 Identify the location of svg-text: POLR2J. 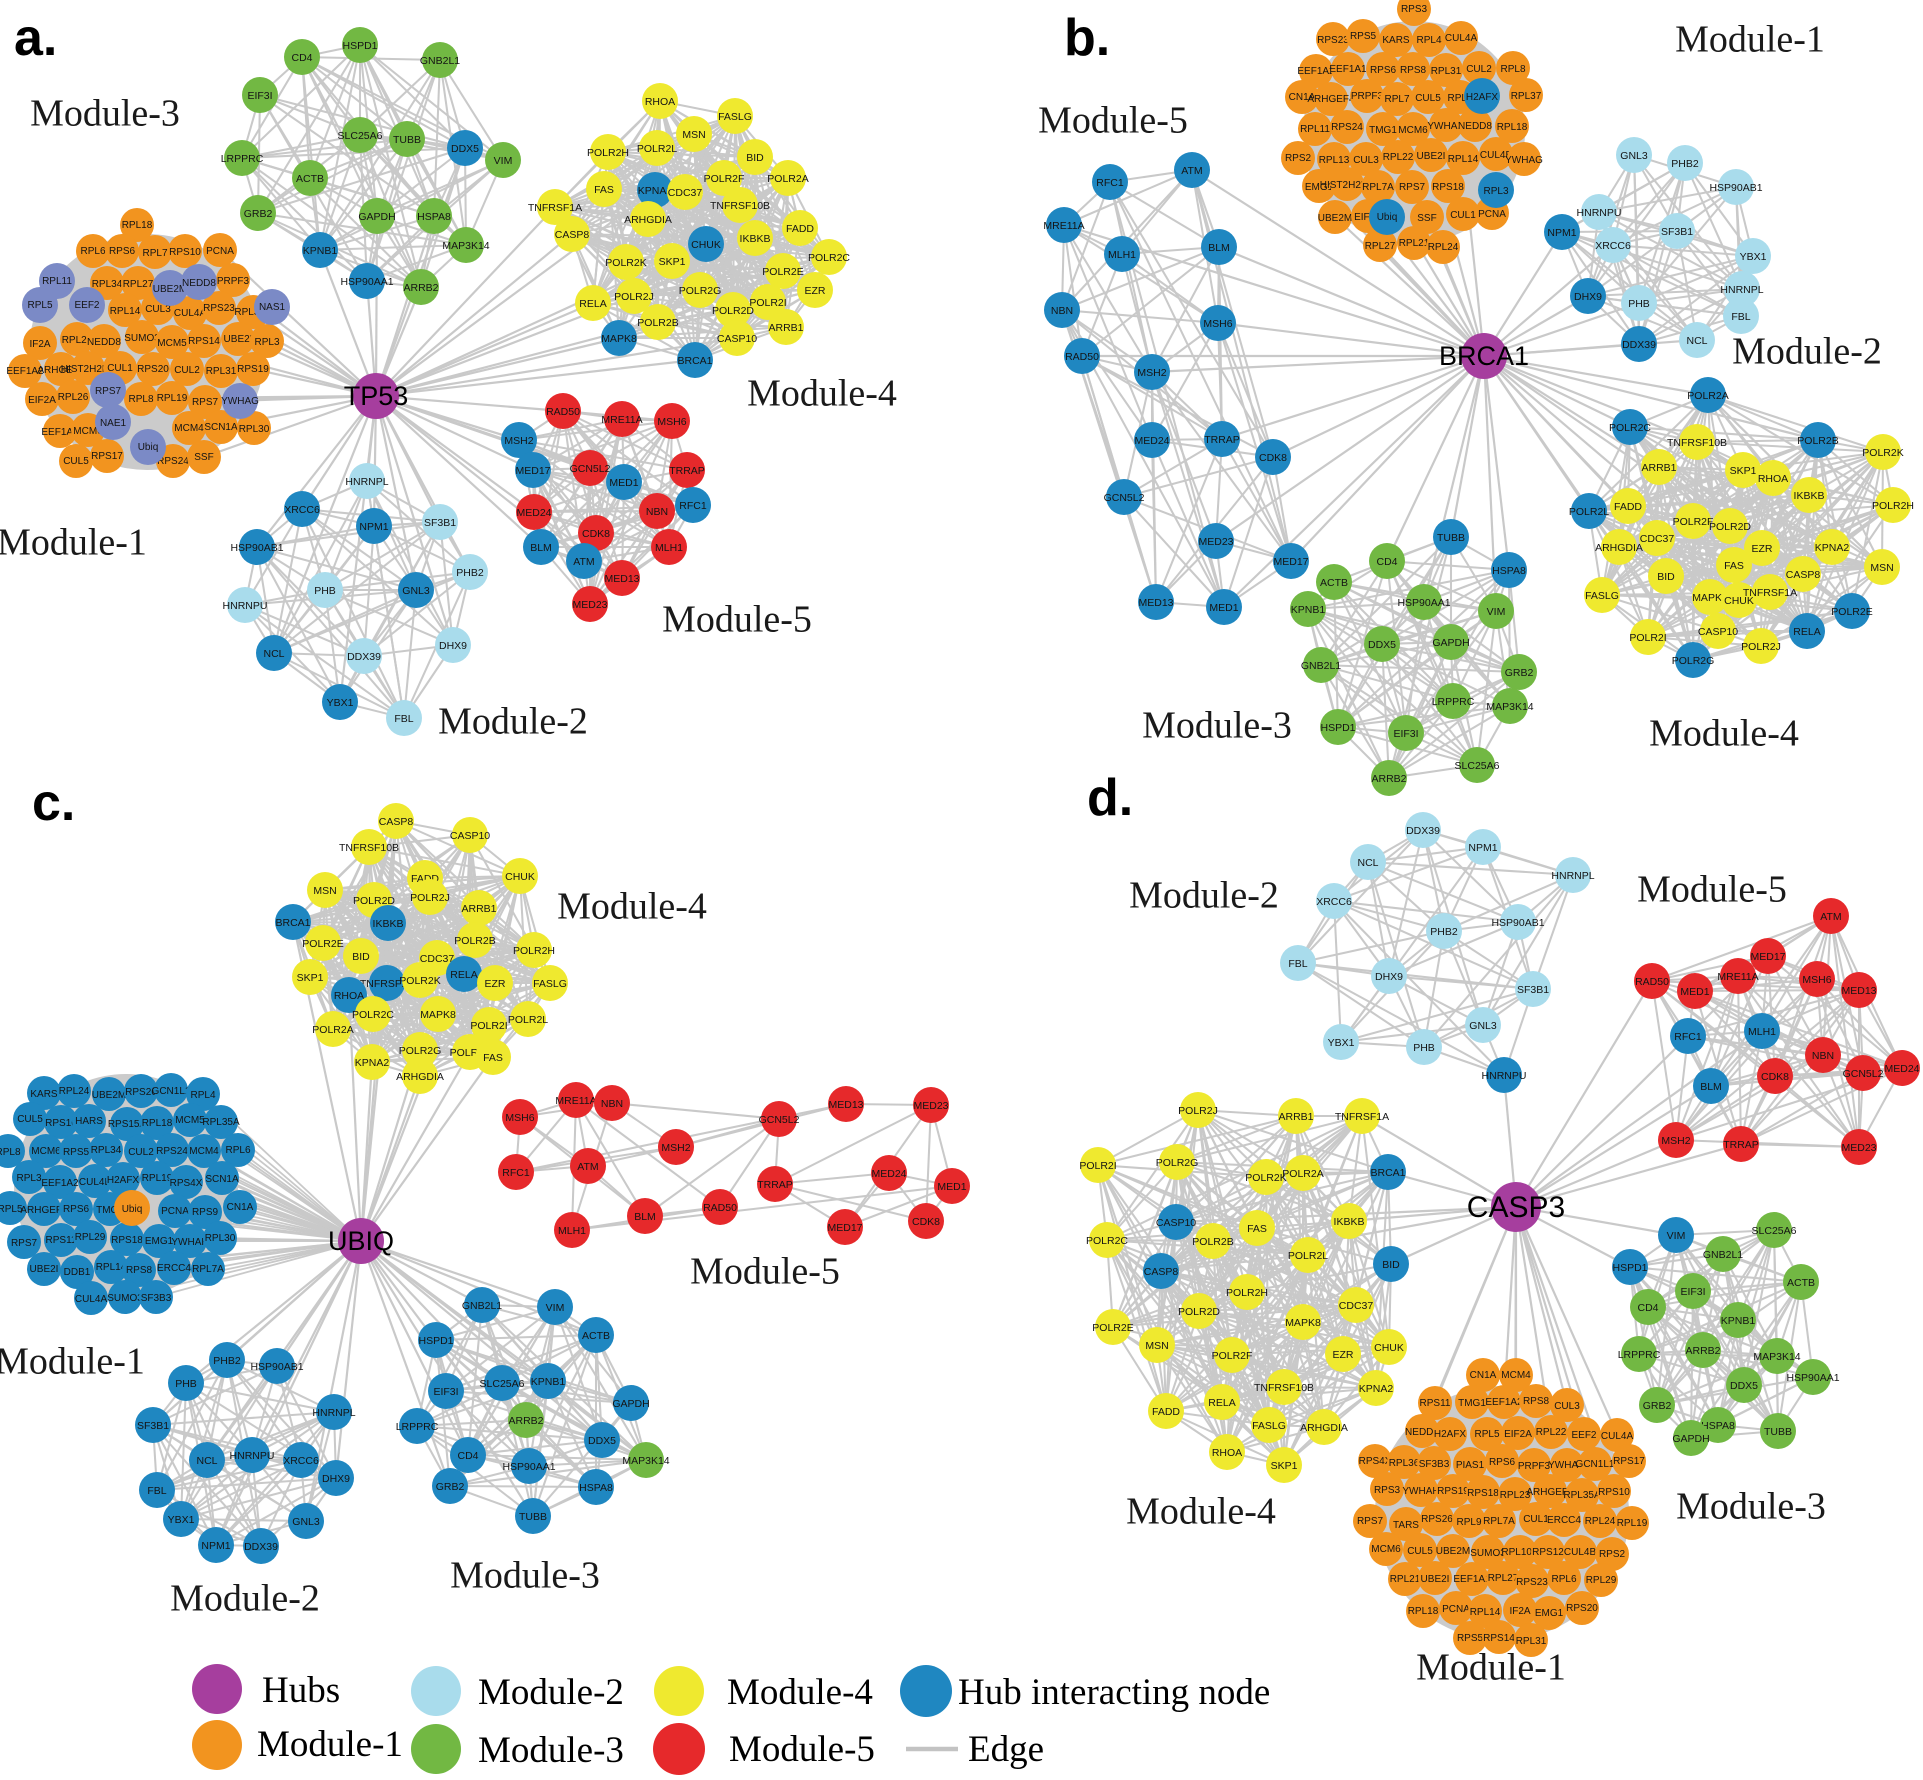
(430, 898).